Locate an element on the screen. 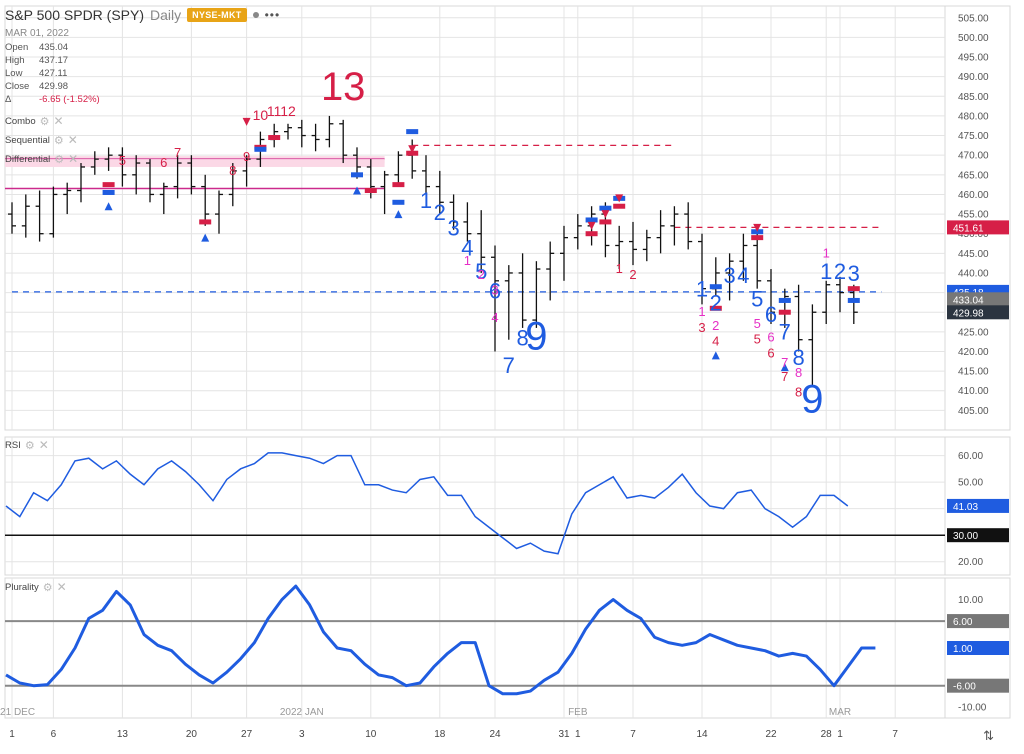 This screenshot has width=1024, height=754. x-tick-label: 27 is located at coordinates (247, 734).